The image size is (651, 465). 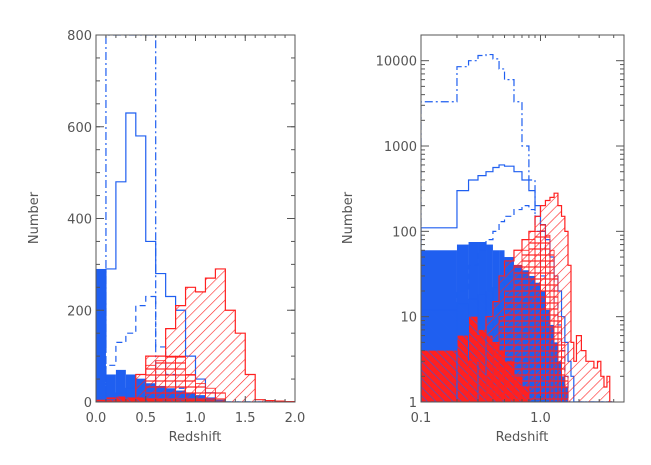 What do you see at coordinates (88, 403) in the screenshot?
I see `left-y-tick-label: 0` at bounding box center [88, 403].